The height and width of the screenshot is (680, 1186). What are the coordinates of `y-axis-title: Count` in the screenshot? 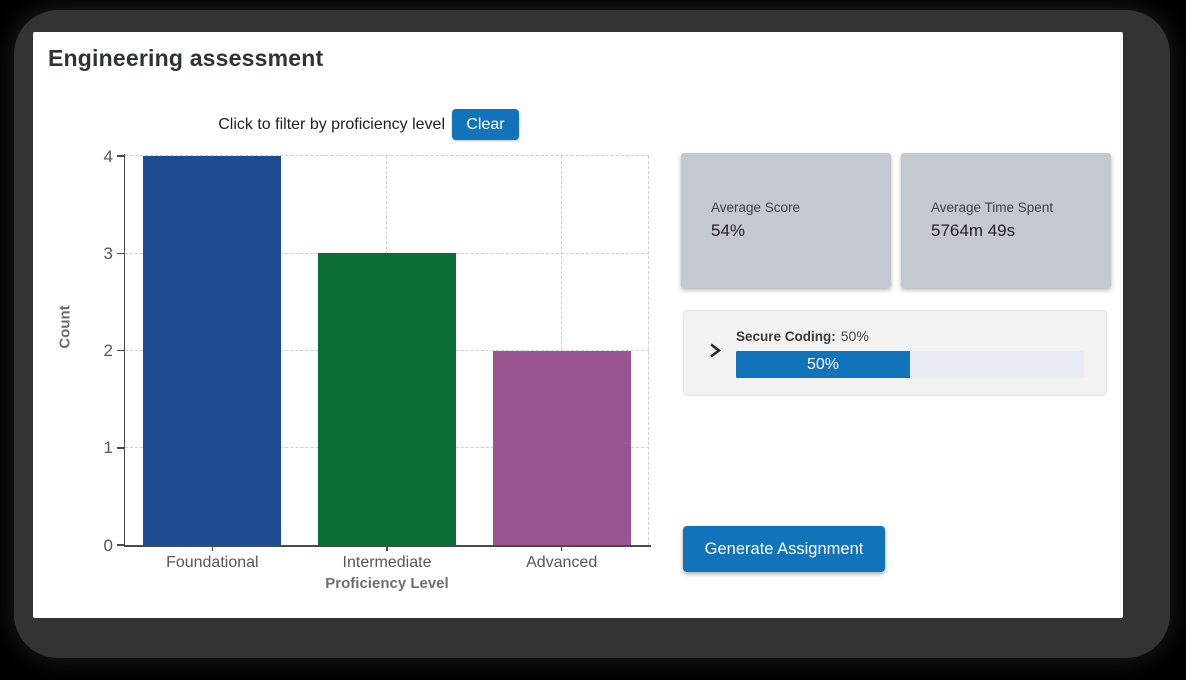 It's located at (65, 327).